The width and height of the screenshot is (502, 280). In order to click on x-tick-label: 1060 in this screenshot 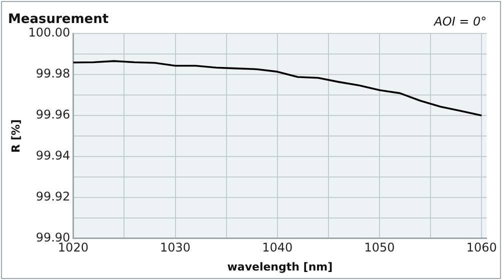, I will do `click(481, 247)`.